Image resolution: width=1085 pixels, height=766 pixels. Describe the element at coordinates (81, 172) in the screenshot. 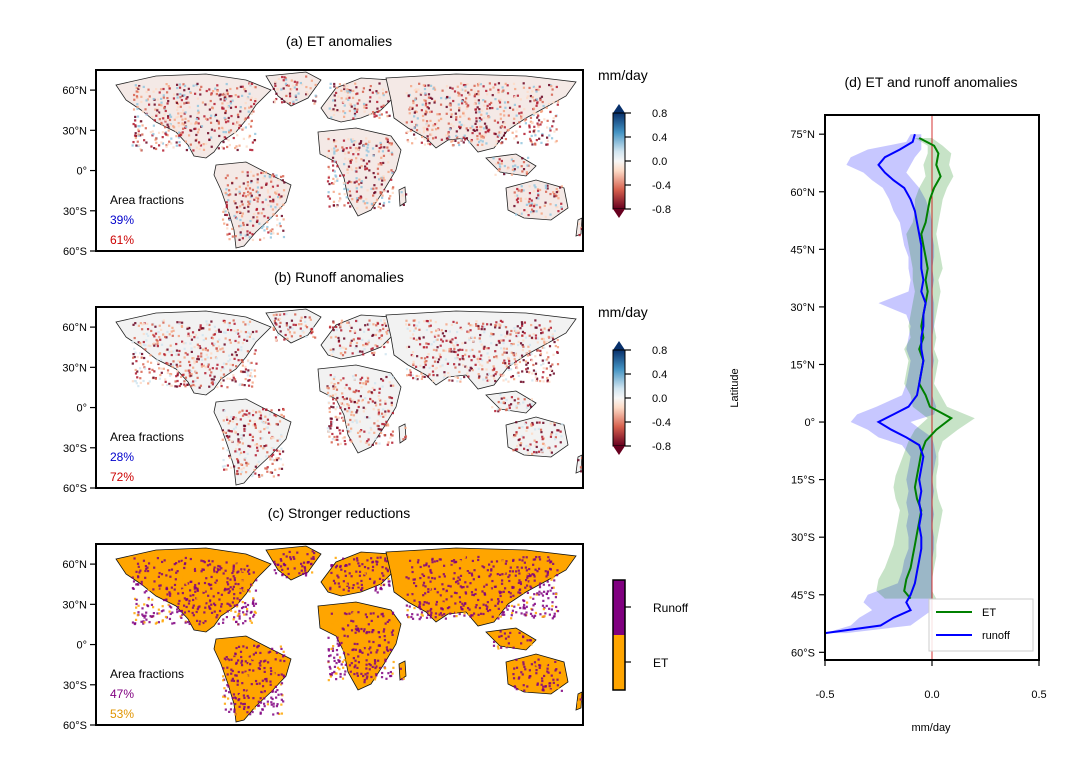

I see `lat-tick-label: 0°` at that location.